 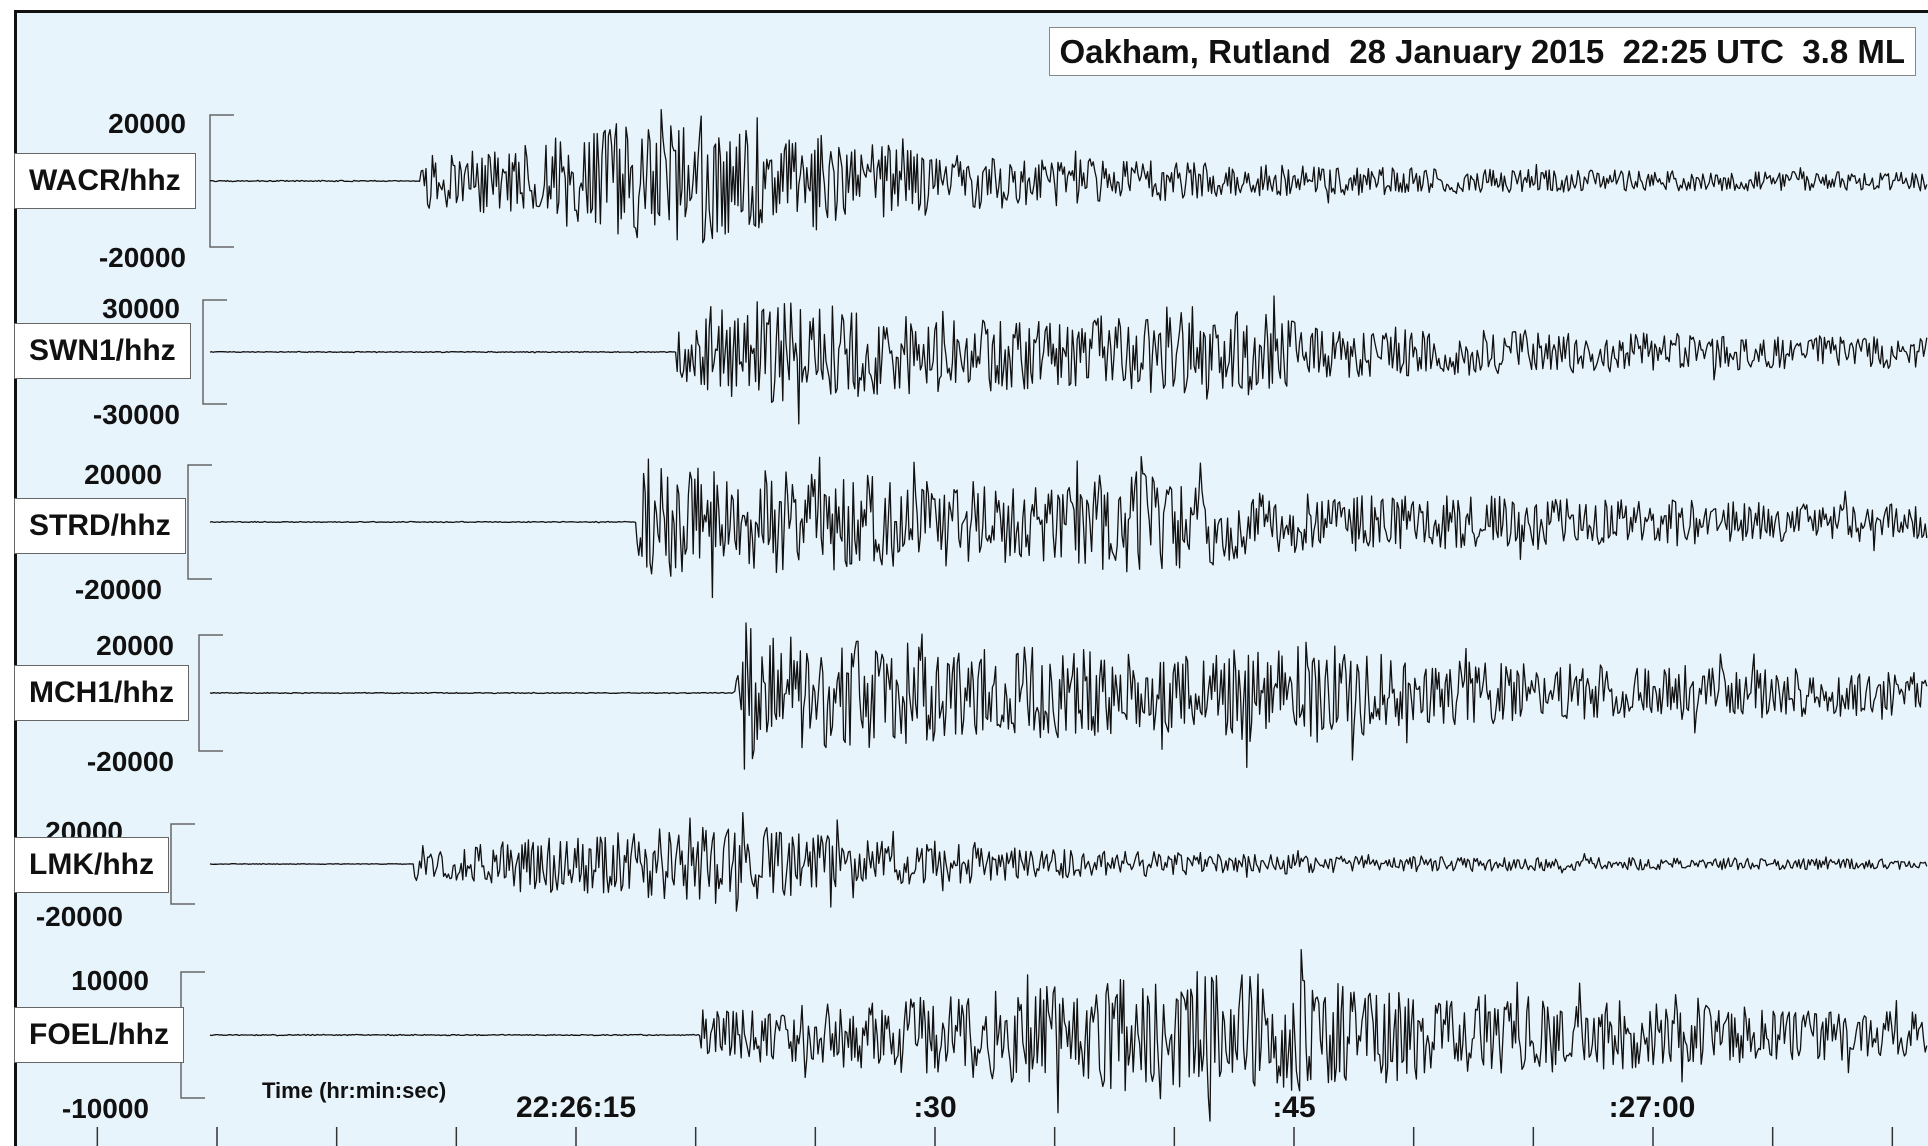 What do you see at coordinates (99, 1035) in the screenshot?
I see `station-label: FOEL/hhz` at bounding box center [99, 1035].